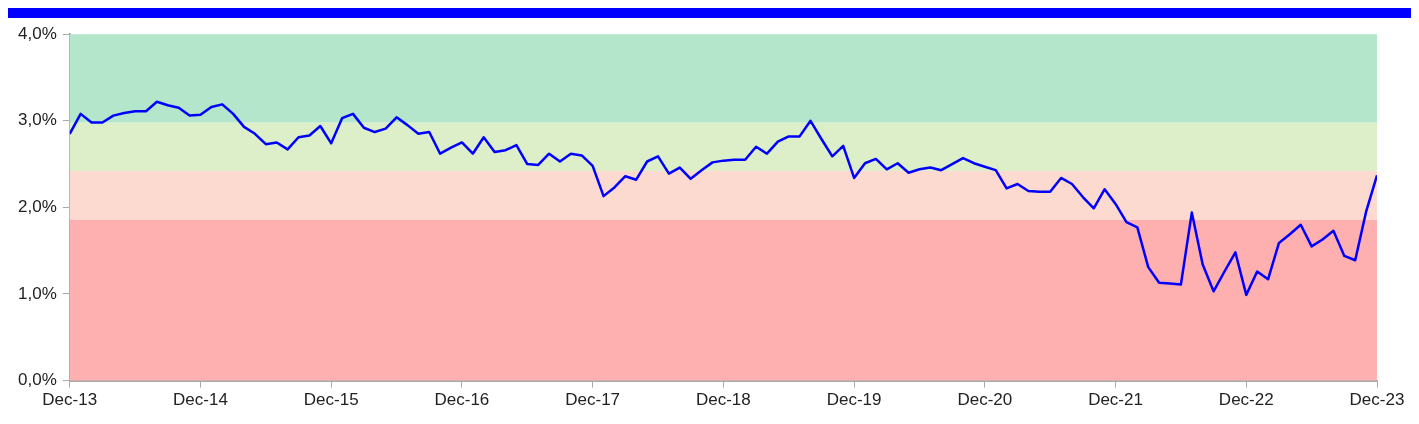  I want to click on x-tick-label: Dec-20, so click(985, 400).